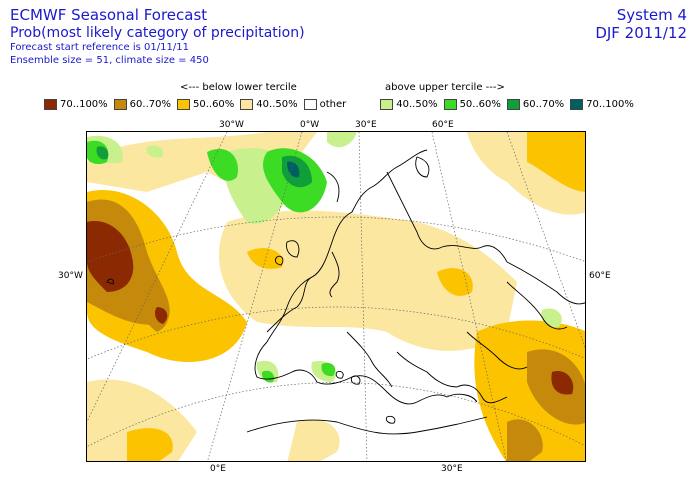 The image size is (697, 480). Describe the element at coordinates (641, 33) in the screenshot. I see `period-label: DJF 2011/12` at that location.